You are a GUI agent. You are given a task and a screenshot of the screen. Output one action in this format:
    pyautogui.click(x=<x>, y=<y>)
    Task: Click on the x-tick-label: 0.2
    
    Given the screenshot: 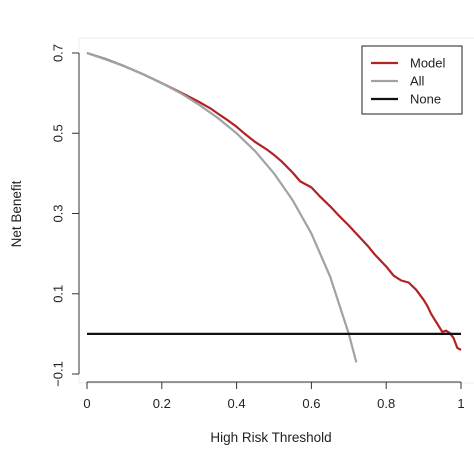 What is the action you would take?
    pyautogui.click(x=162, y=403)
    